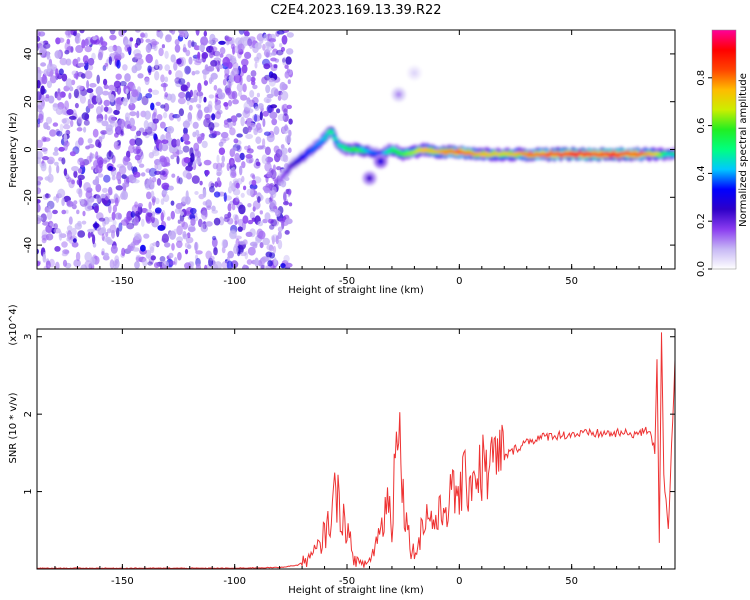 The width and height of the screenshot is (750, 600). I want to click on colorbar-gradient, so click(724, 149).